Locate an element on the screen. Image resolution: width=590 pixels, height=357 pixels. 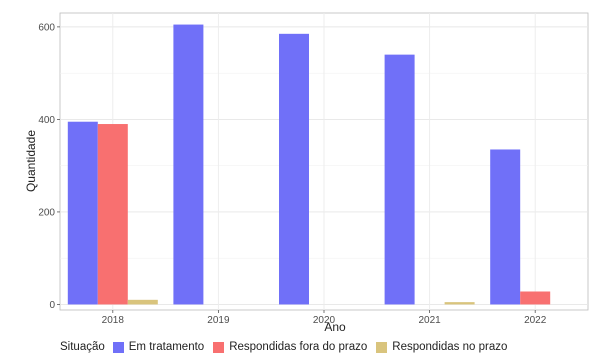
legend-label: Respondidas fora do prazo is located at coordinates (298, 347).